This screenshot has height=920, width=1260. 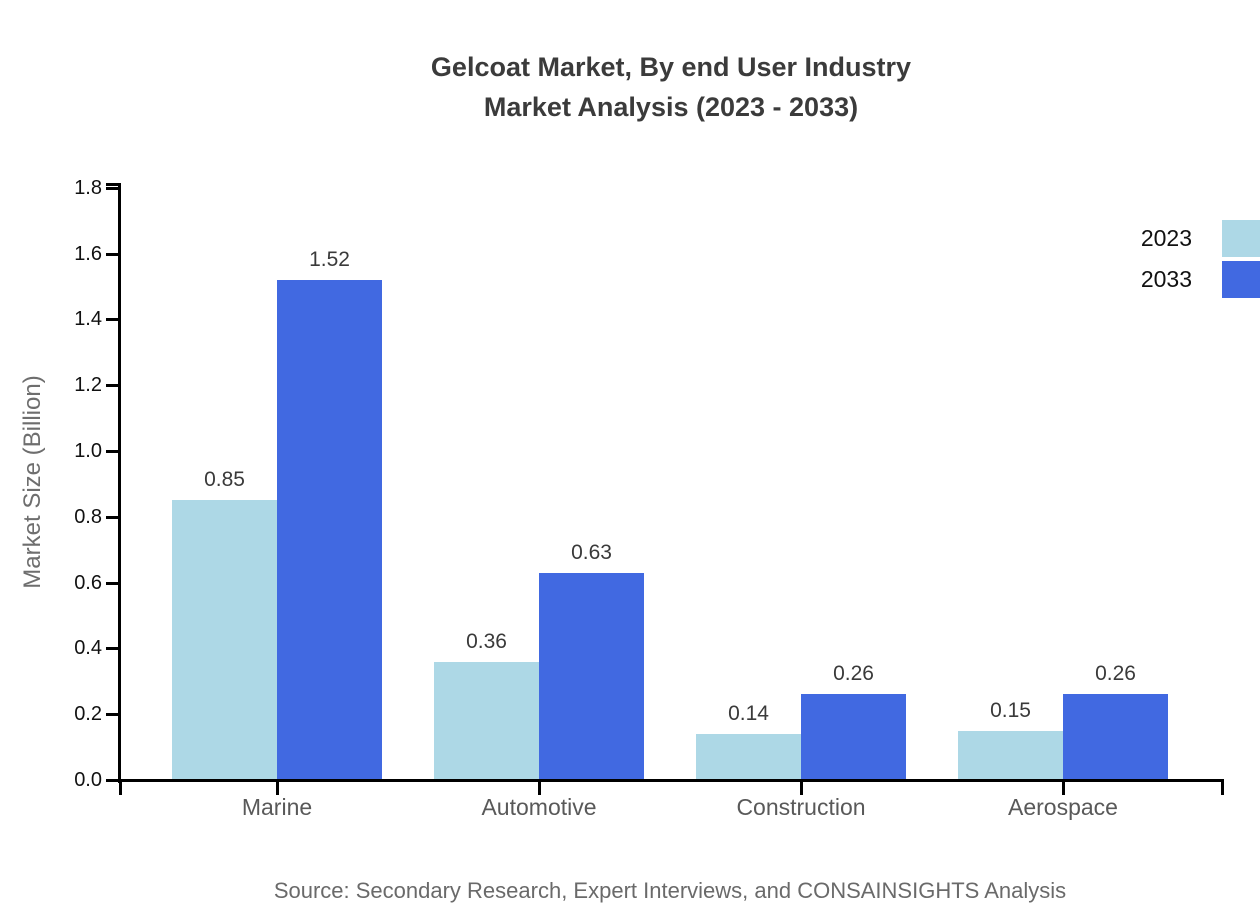 What do you see at coordinates (88, 780) in the screenshot?
I see `y-tick-label-0.0: 0.0` at bounding box center [88, 780].